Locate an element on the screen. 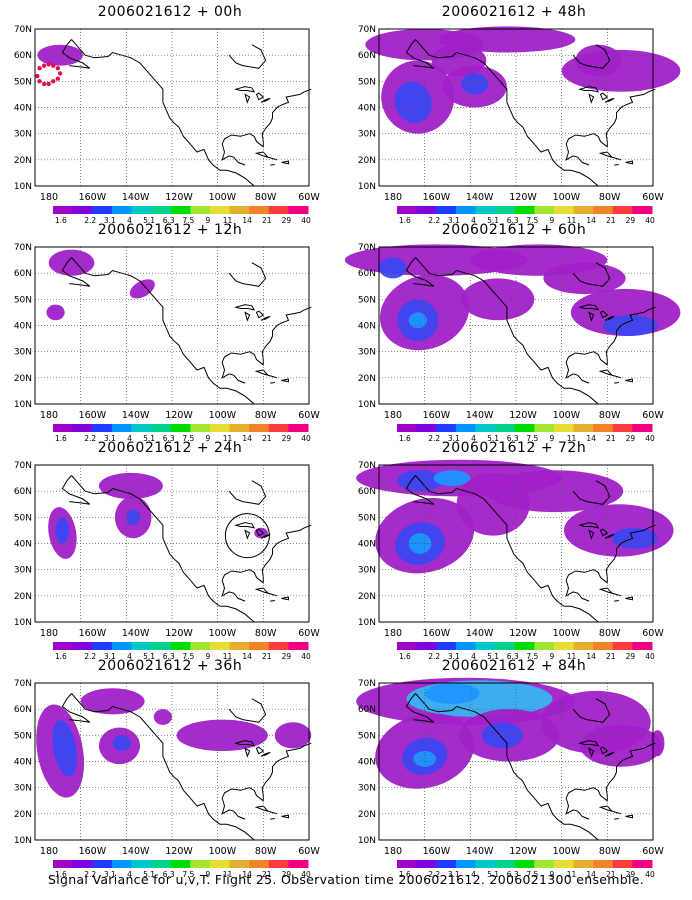 The width and height of the screenshot is (692, 900). grid is located at coordinates (516, 325).